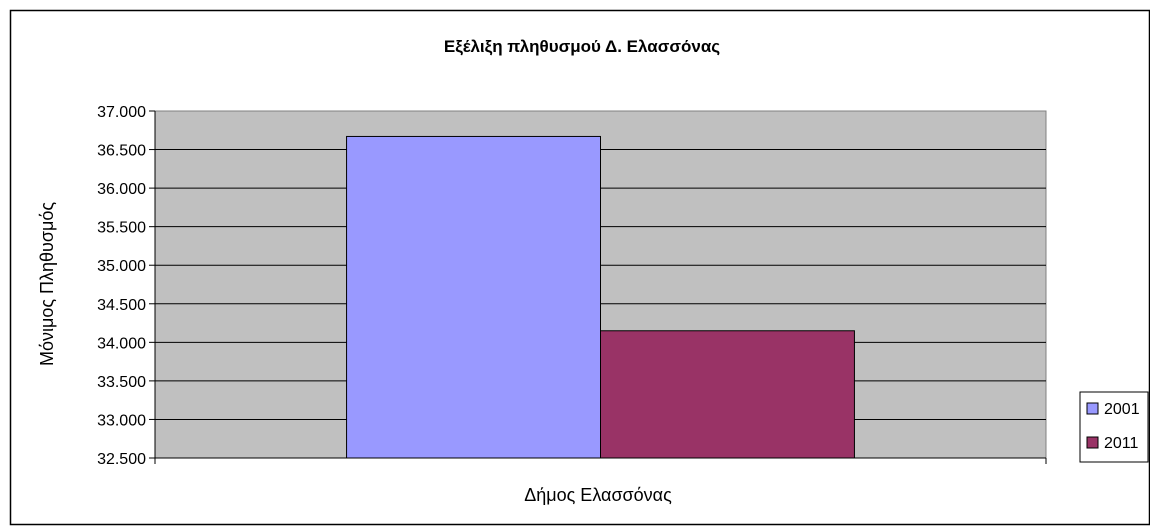 Image resolution: width=1150 pixels, height=526 pixels. I want to click on y-tick-label: 36.500, so click(121, 151).